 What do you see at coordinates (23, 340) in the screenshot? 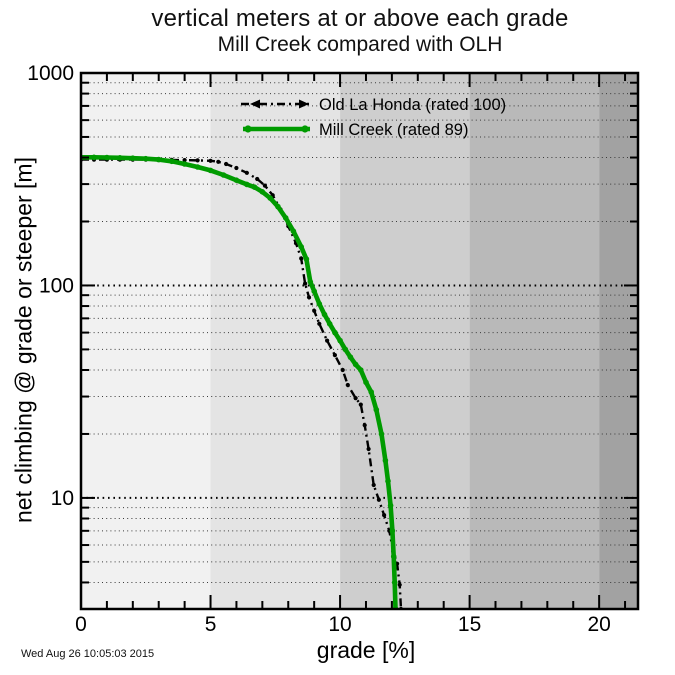
I see `y-axis-title: net climbing @ grade or steeper [m]` at bounding box center [23, 340].